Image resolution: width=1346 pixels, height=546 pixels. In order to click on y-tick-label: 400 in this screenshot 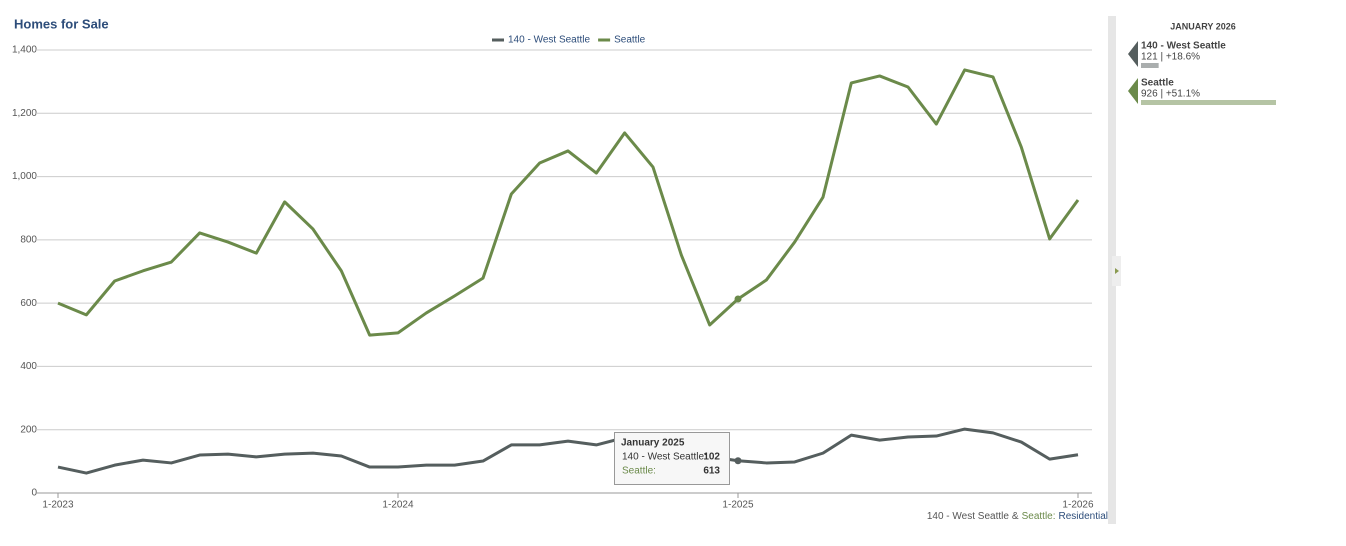, I will do `click(28, 366)`.